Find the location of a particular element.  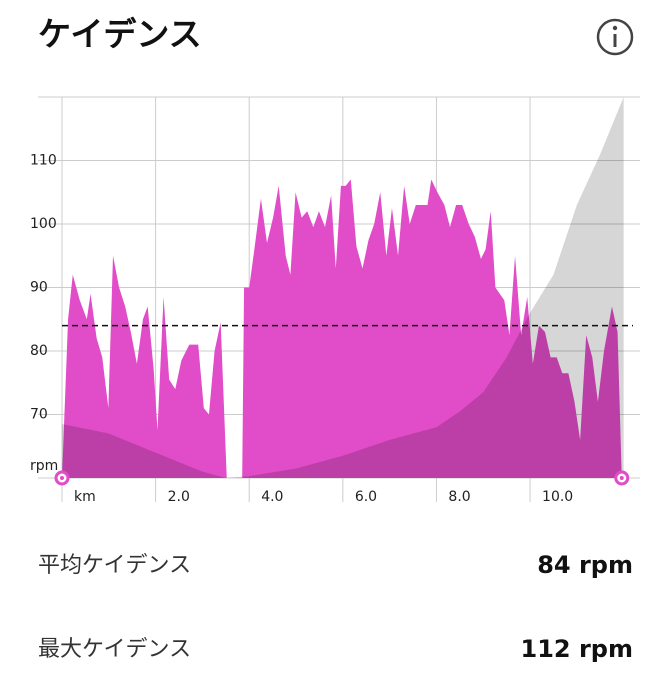

info-button is located at coordinates (615, 37).